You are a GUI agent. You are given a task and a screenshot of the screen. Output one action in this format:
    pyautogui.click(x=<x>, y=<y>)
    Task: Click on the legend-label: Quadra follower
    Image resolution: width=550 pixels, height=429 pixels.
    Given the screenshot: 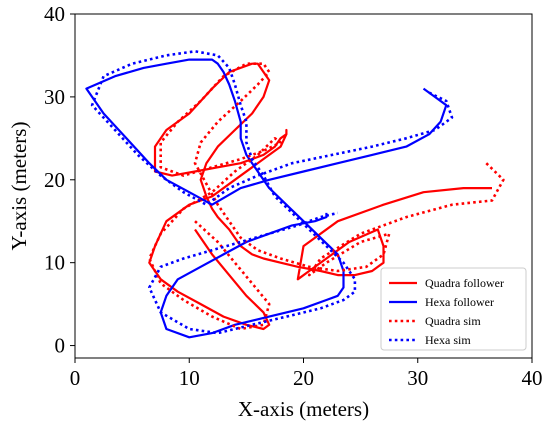 What is the action you would take?
    pyautogui.click(x=464, y=283)
    